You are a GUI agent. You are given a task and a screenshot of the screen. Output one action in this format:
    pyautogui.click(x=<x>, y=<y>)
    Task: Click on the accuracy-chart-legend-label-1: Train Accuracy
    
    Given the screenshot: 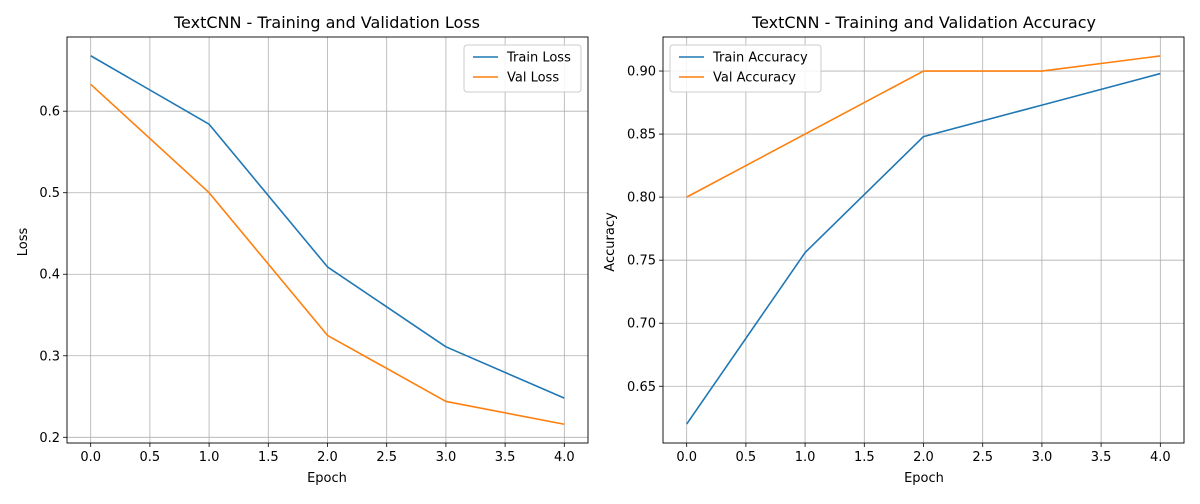 What is the action you would take?
    pyautogui.click(x=760, y=58)
    